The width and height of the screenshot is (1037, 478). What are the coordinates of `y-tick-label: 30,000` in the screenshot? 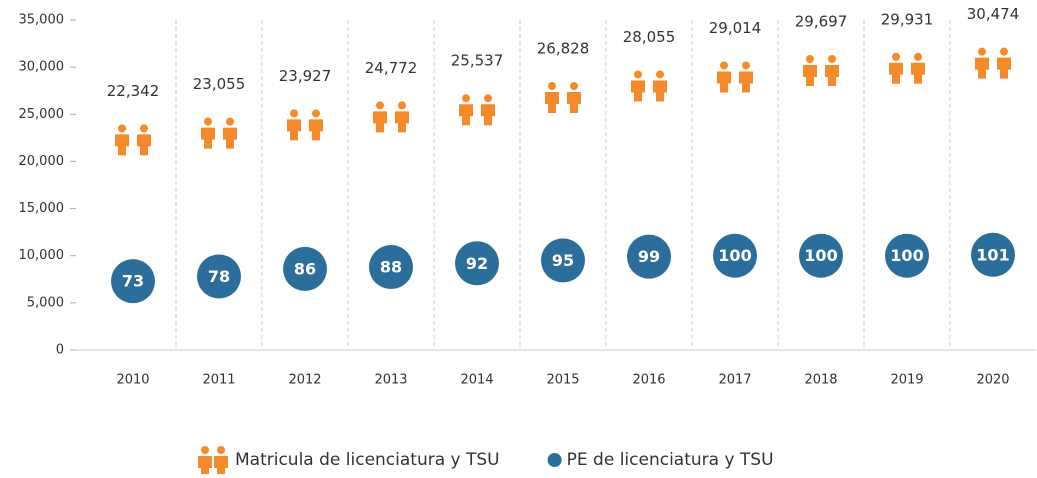 It's located at (42, 67).